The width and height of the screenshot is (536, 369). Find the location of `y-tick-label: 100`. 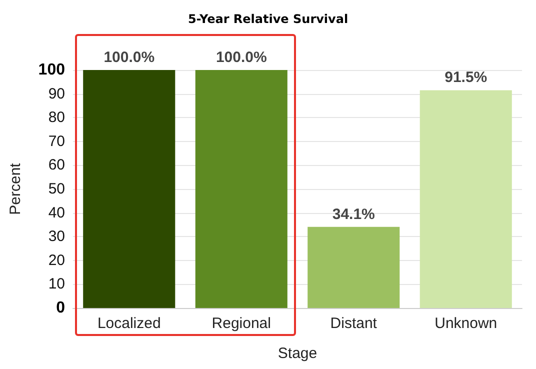

y-tick-label: 100 is located at coordinates (52, 70).